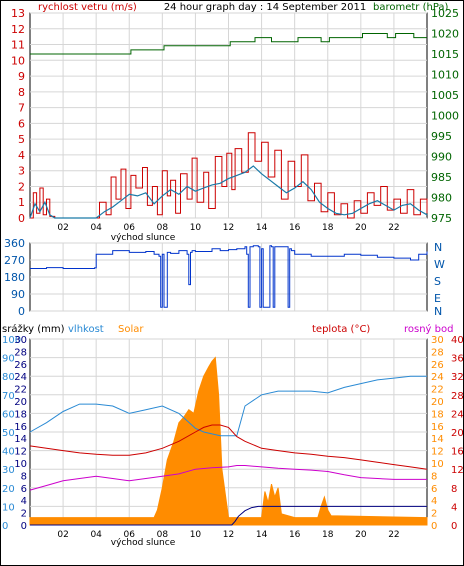 This screenshot has width=464, height=566. What do you see at coordinates (437, 464) in the screenshot?
I see `right-tick-10: 10` at bounding box center [437, 464].